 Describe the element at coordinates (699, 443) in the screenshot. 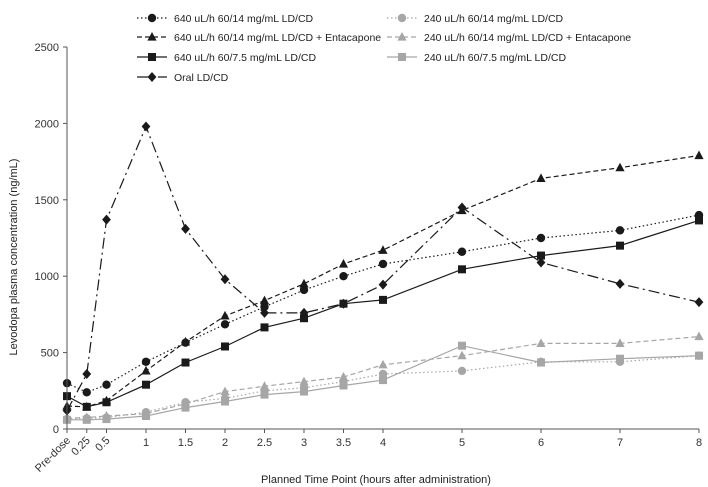

I see `x-tick-label: 8` at that location.